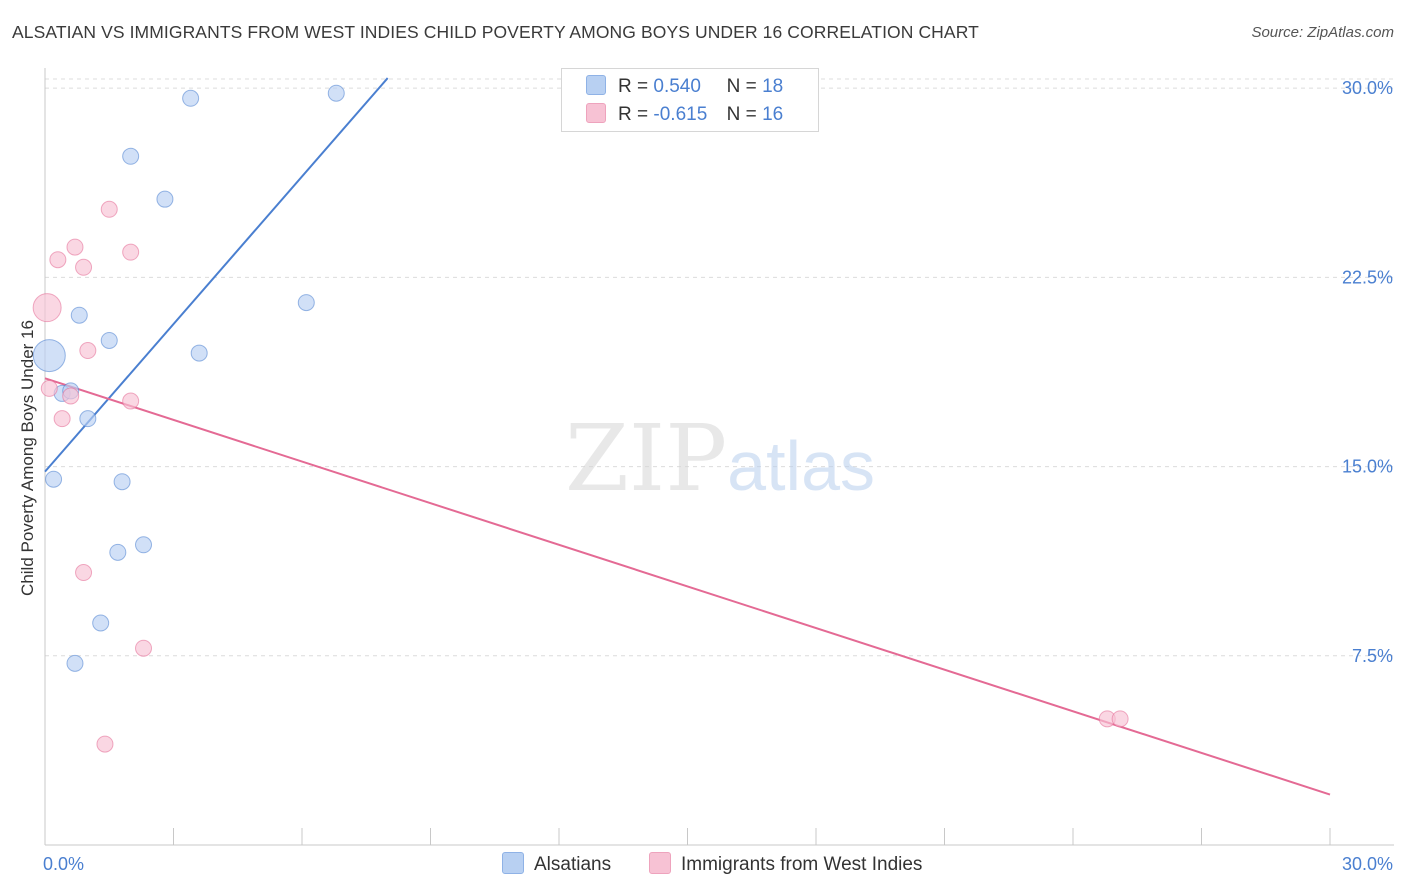 This screenshot has height=892, width=1406. Describe the element at coordinates (773, 86) in the screenshot. I see `legend-n-value: 18` at that location.